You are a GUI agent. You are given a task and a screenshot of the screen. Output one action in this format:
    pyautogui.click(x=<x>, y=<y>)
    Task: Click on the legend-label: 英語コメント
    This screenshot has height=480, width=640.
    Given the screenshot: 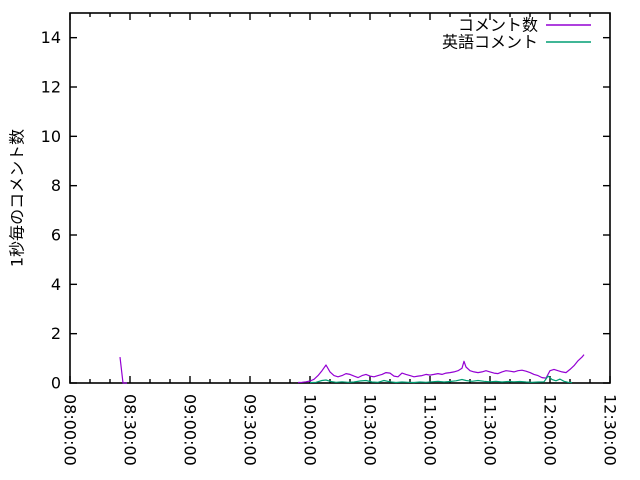 What is the action you would take?
    pyautogui.click(x=490, y=42)
    